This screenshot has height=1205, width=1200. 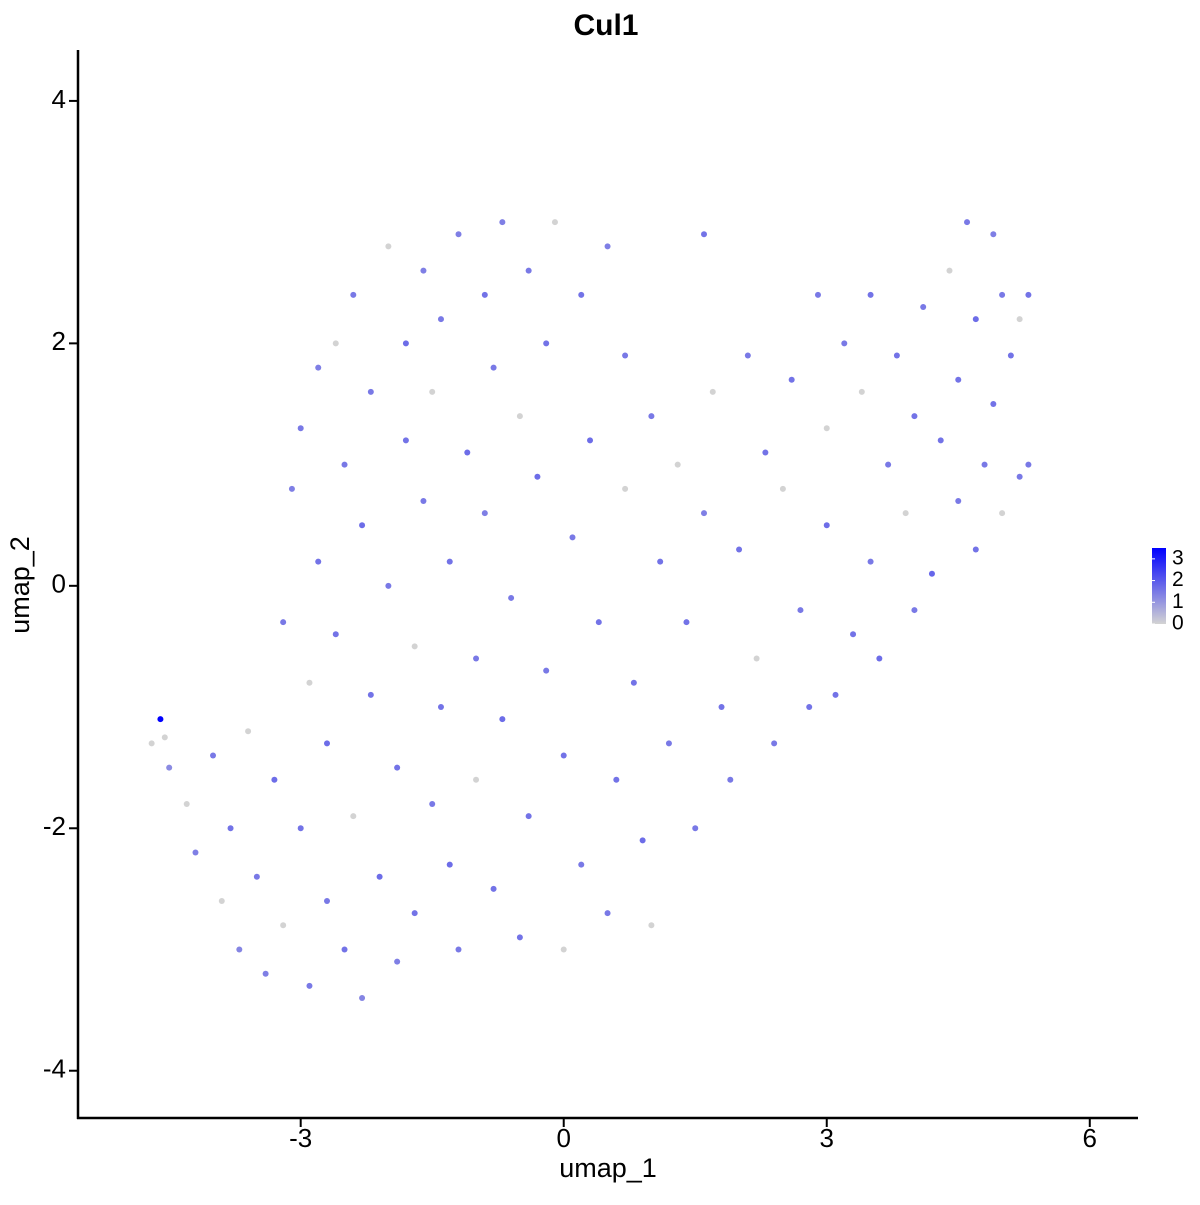 I want to click on y-axis-label: umap_2, so click(x=20, y=585).